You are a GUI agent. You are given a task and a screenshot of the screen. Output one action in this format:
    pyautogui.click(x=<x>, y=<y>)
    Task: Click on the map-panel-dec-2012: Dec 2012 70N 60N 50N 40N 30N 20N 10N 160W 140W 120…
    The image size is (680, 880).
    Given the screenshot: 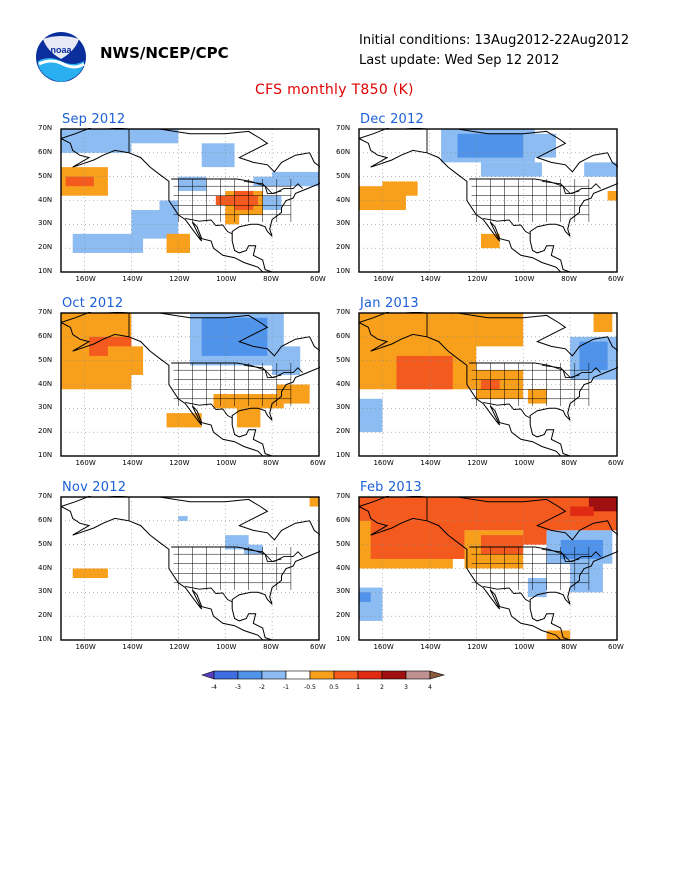 What is the action you would take?
    pyautogui.click(x=480, y=202)
    